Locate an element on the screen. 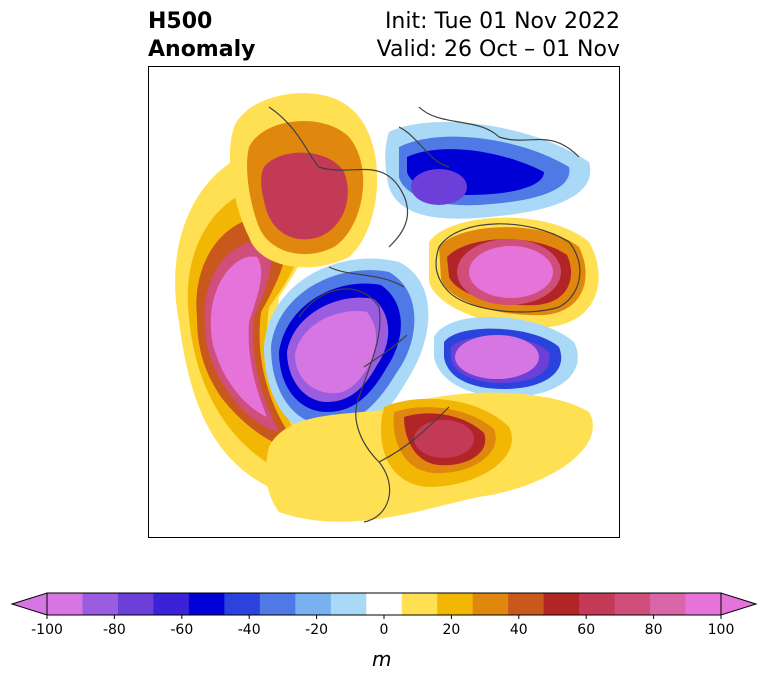 The width and height of the screenshot is (768, 684). colorbar-extend-high is located at coordinates (739, 604).